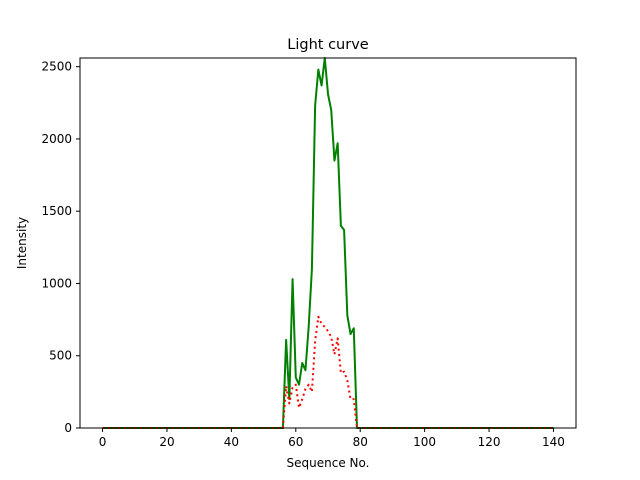  Describe the element at coordinates (103, 442) in the screenshot. I see `x-tick-label: 0` at that location.